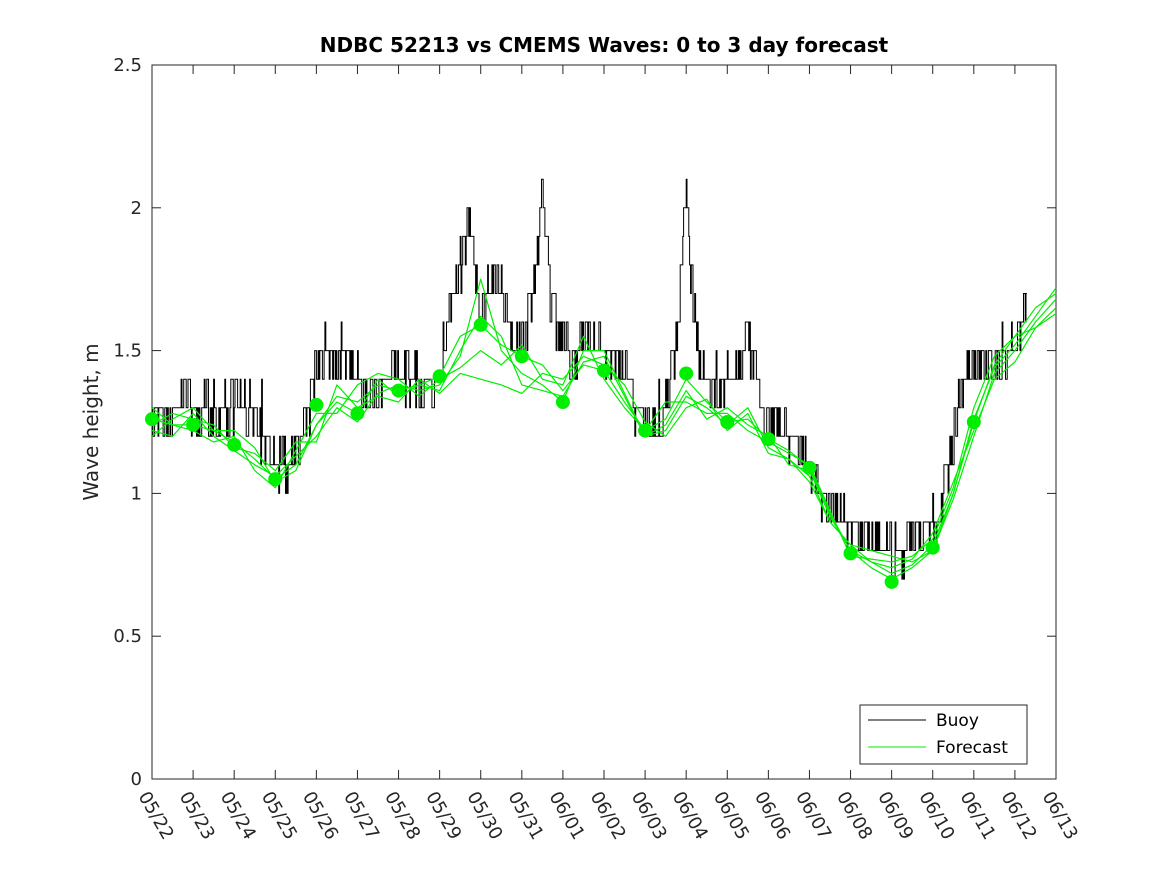 Image resolution: width=1167 pixels, height=875 pixels. Describe the element at coordinates (127, 351) in the screenshot. I see `y-tick-label: 1.5` at that location.